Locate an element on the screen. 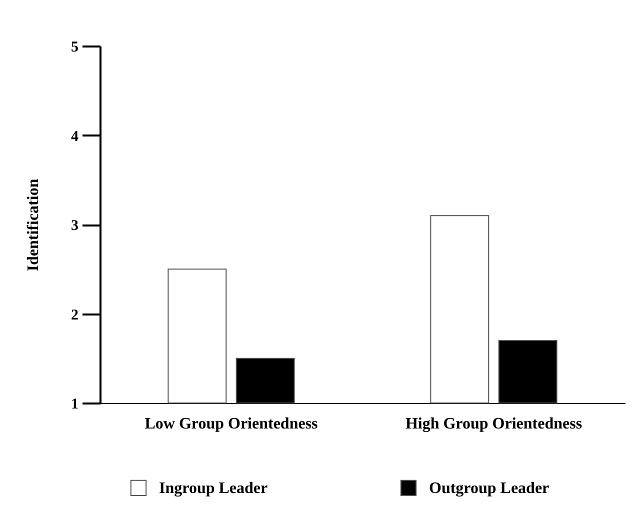  x-tick-label: Low Group Orientedness is located at coordinates (231, 424).